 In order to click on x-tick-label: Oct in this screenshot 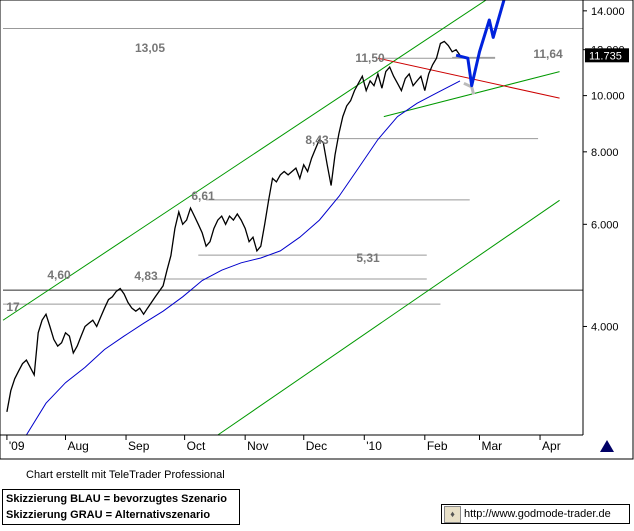, I will do `click(196, 446)`.